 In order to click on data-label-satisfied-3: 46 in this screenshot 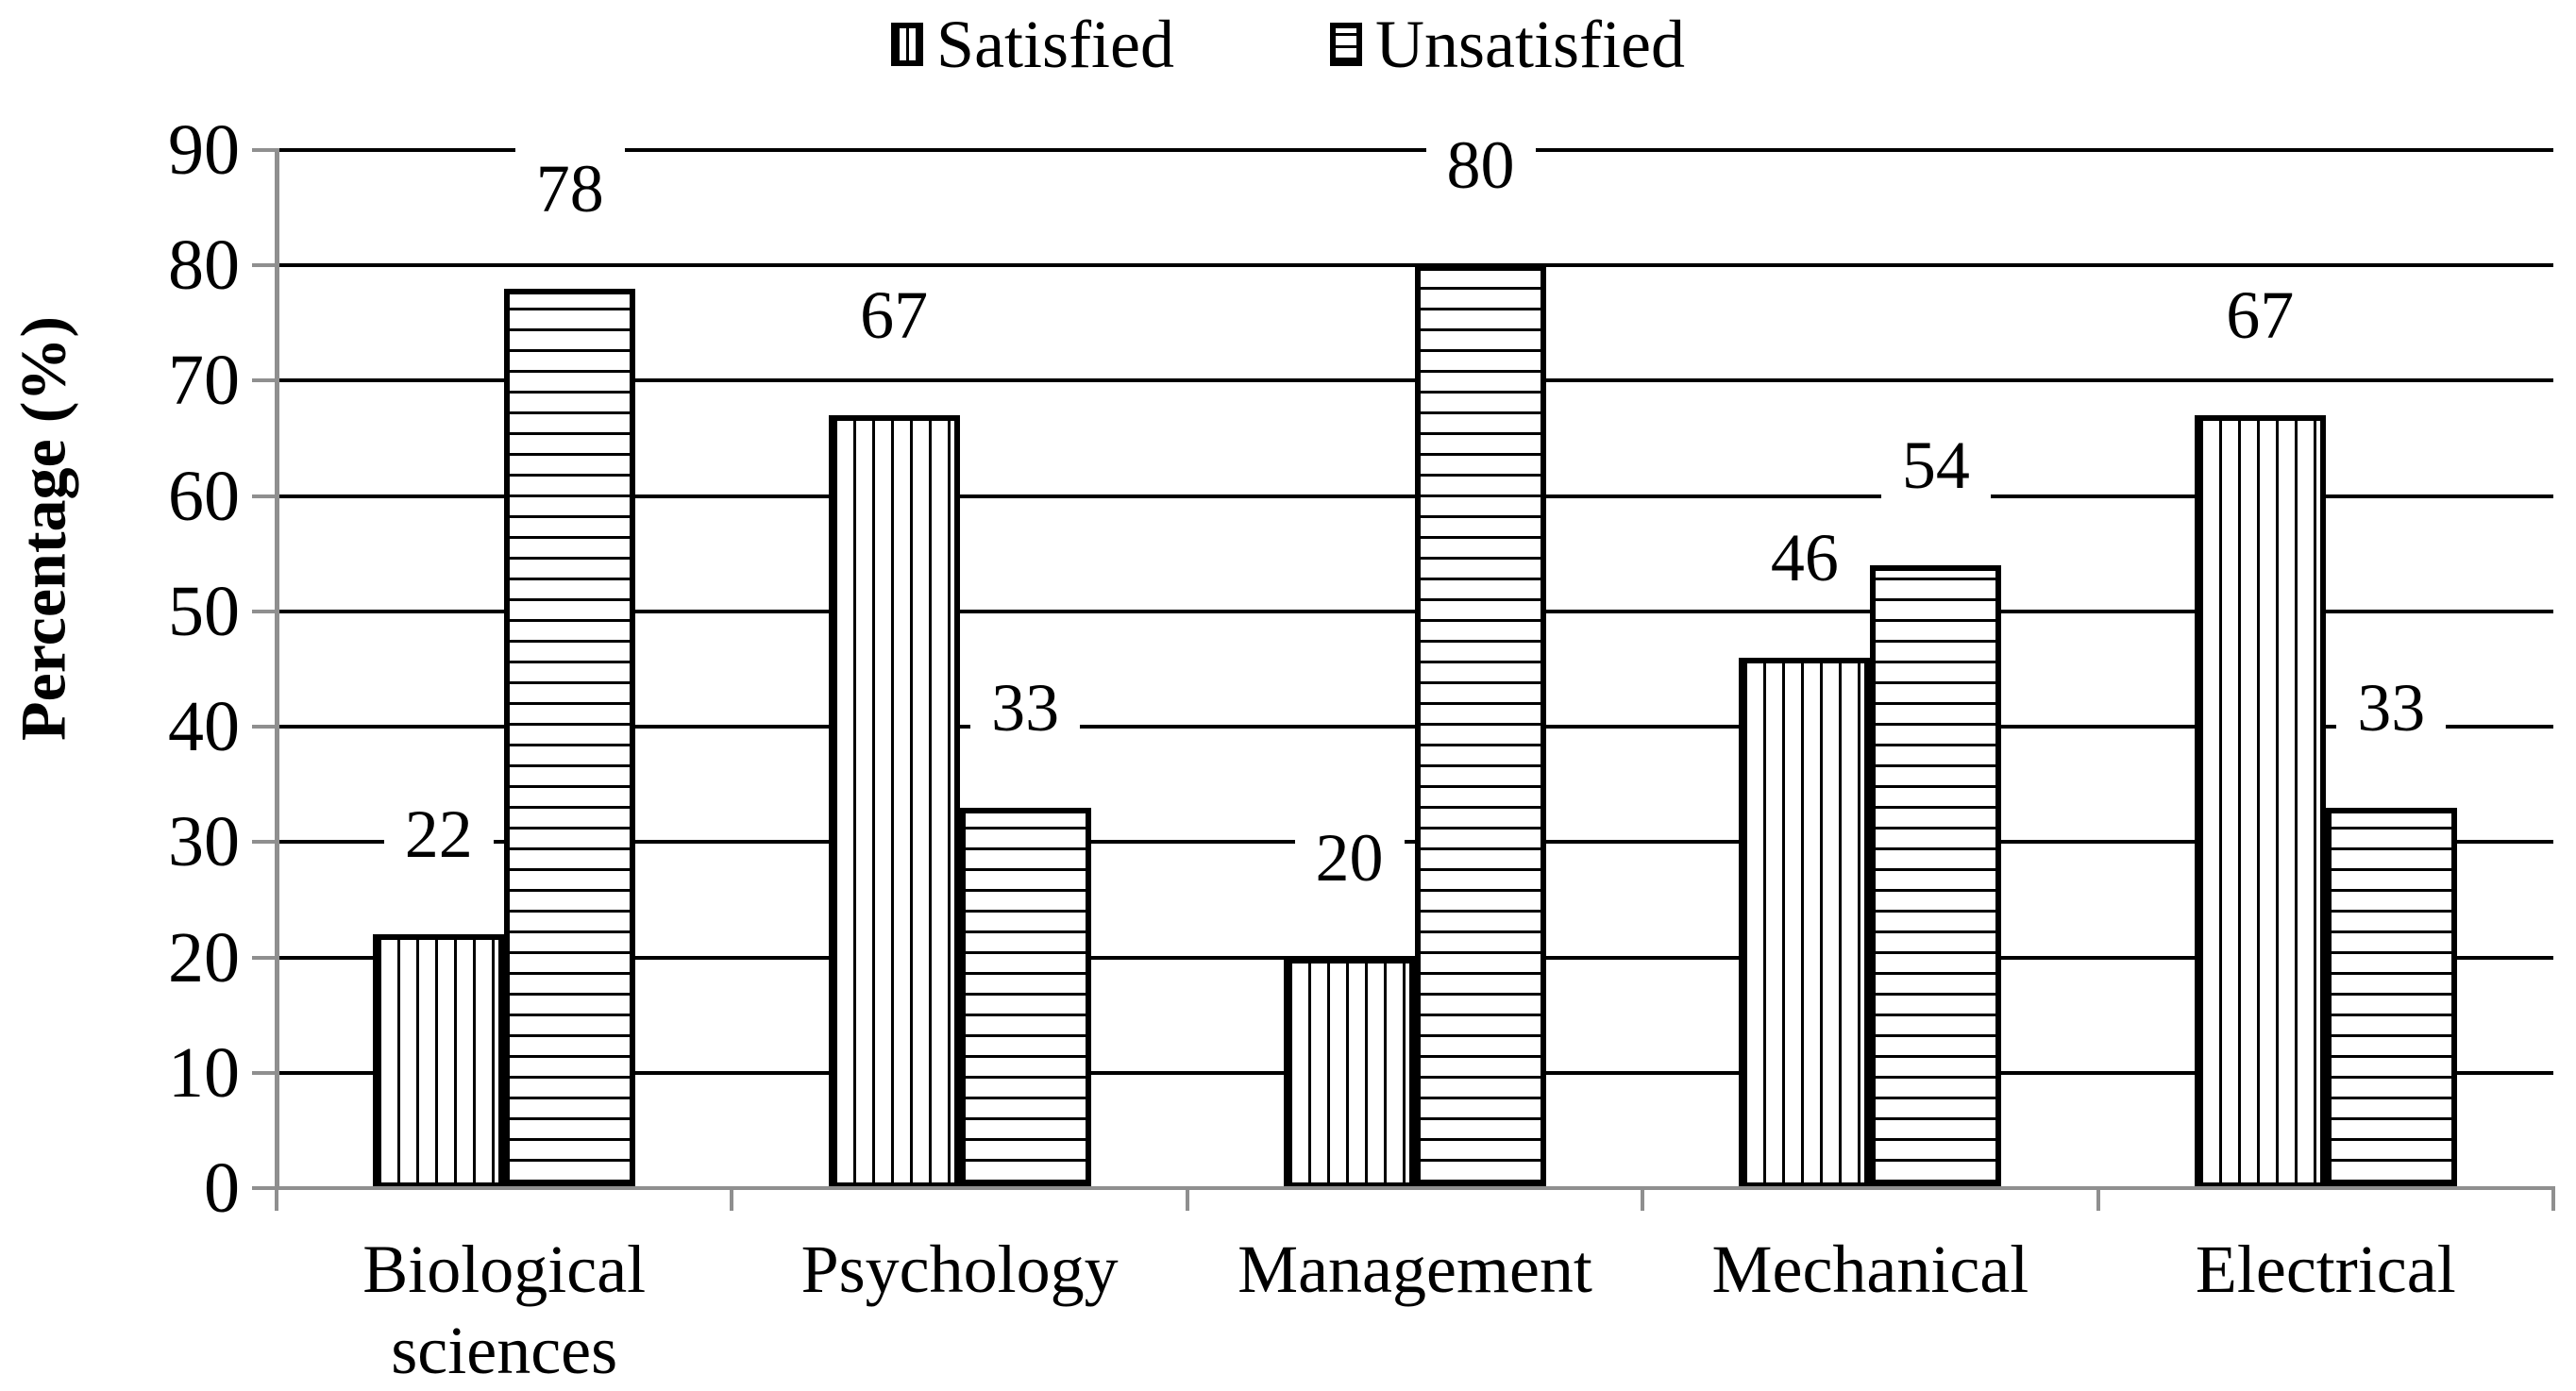, I will do `click(1804, 557)`.